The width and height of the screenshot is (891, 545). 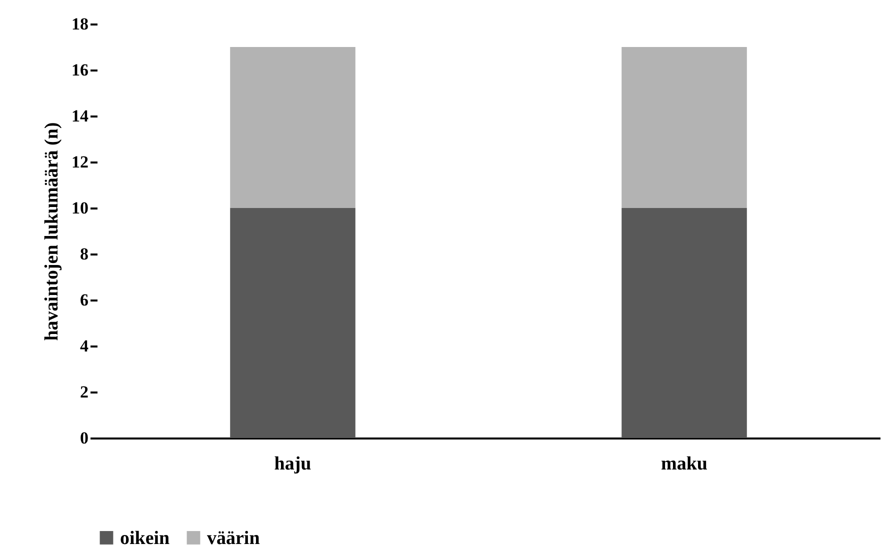 I want to click on y-tick-label: 10, so click(x=80, y=208).